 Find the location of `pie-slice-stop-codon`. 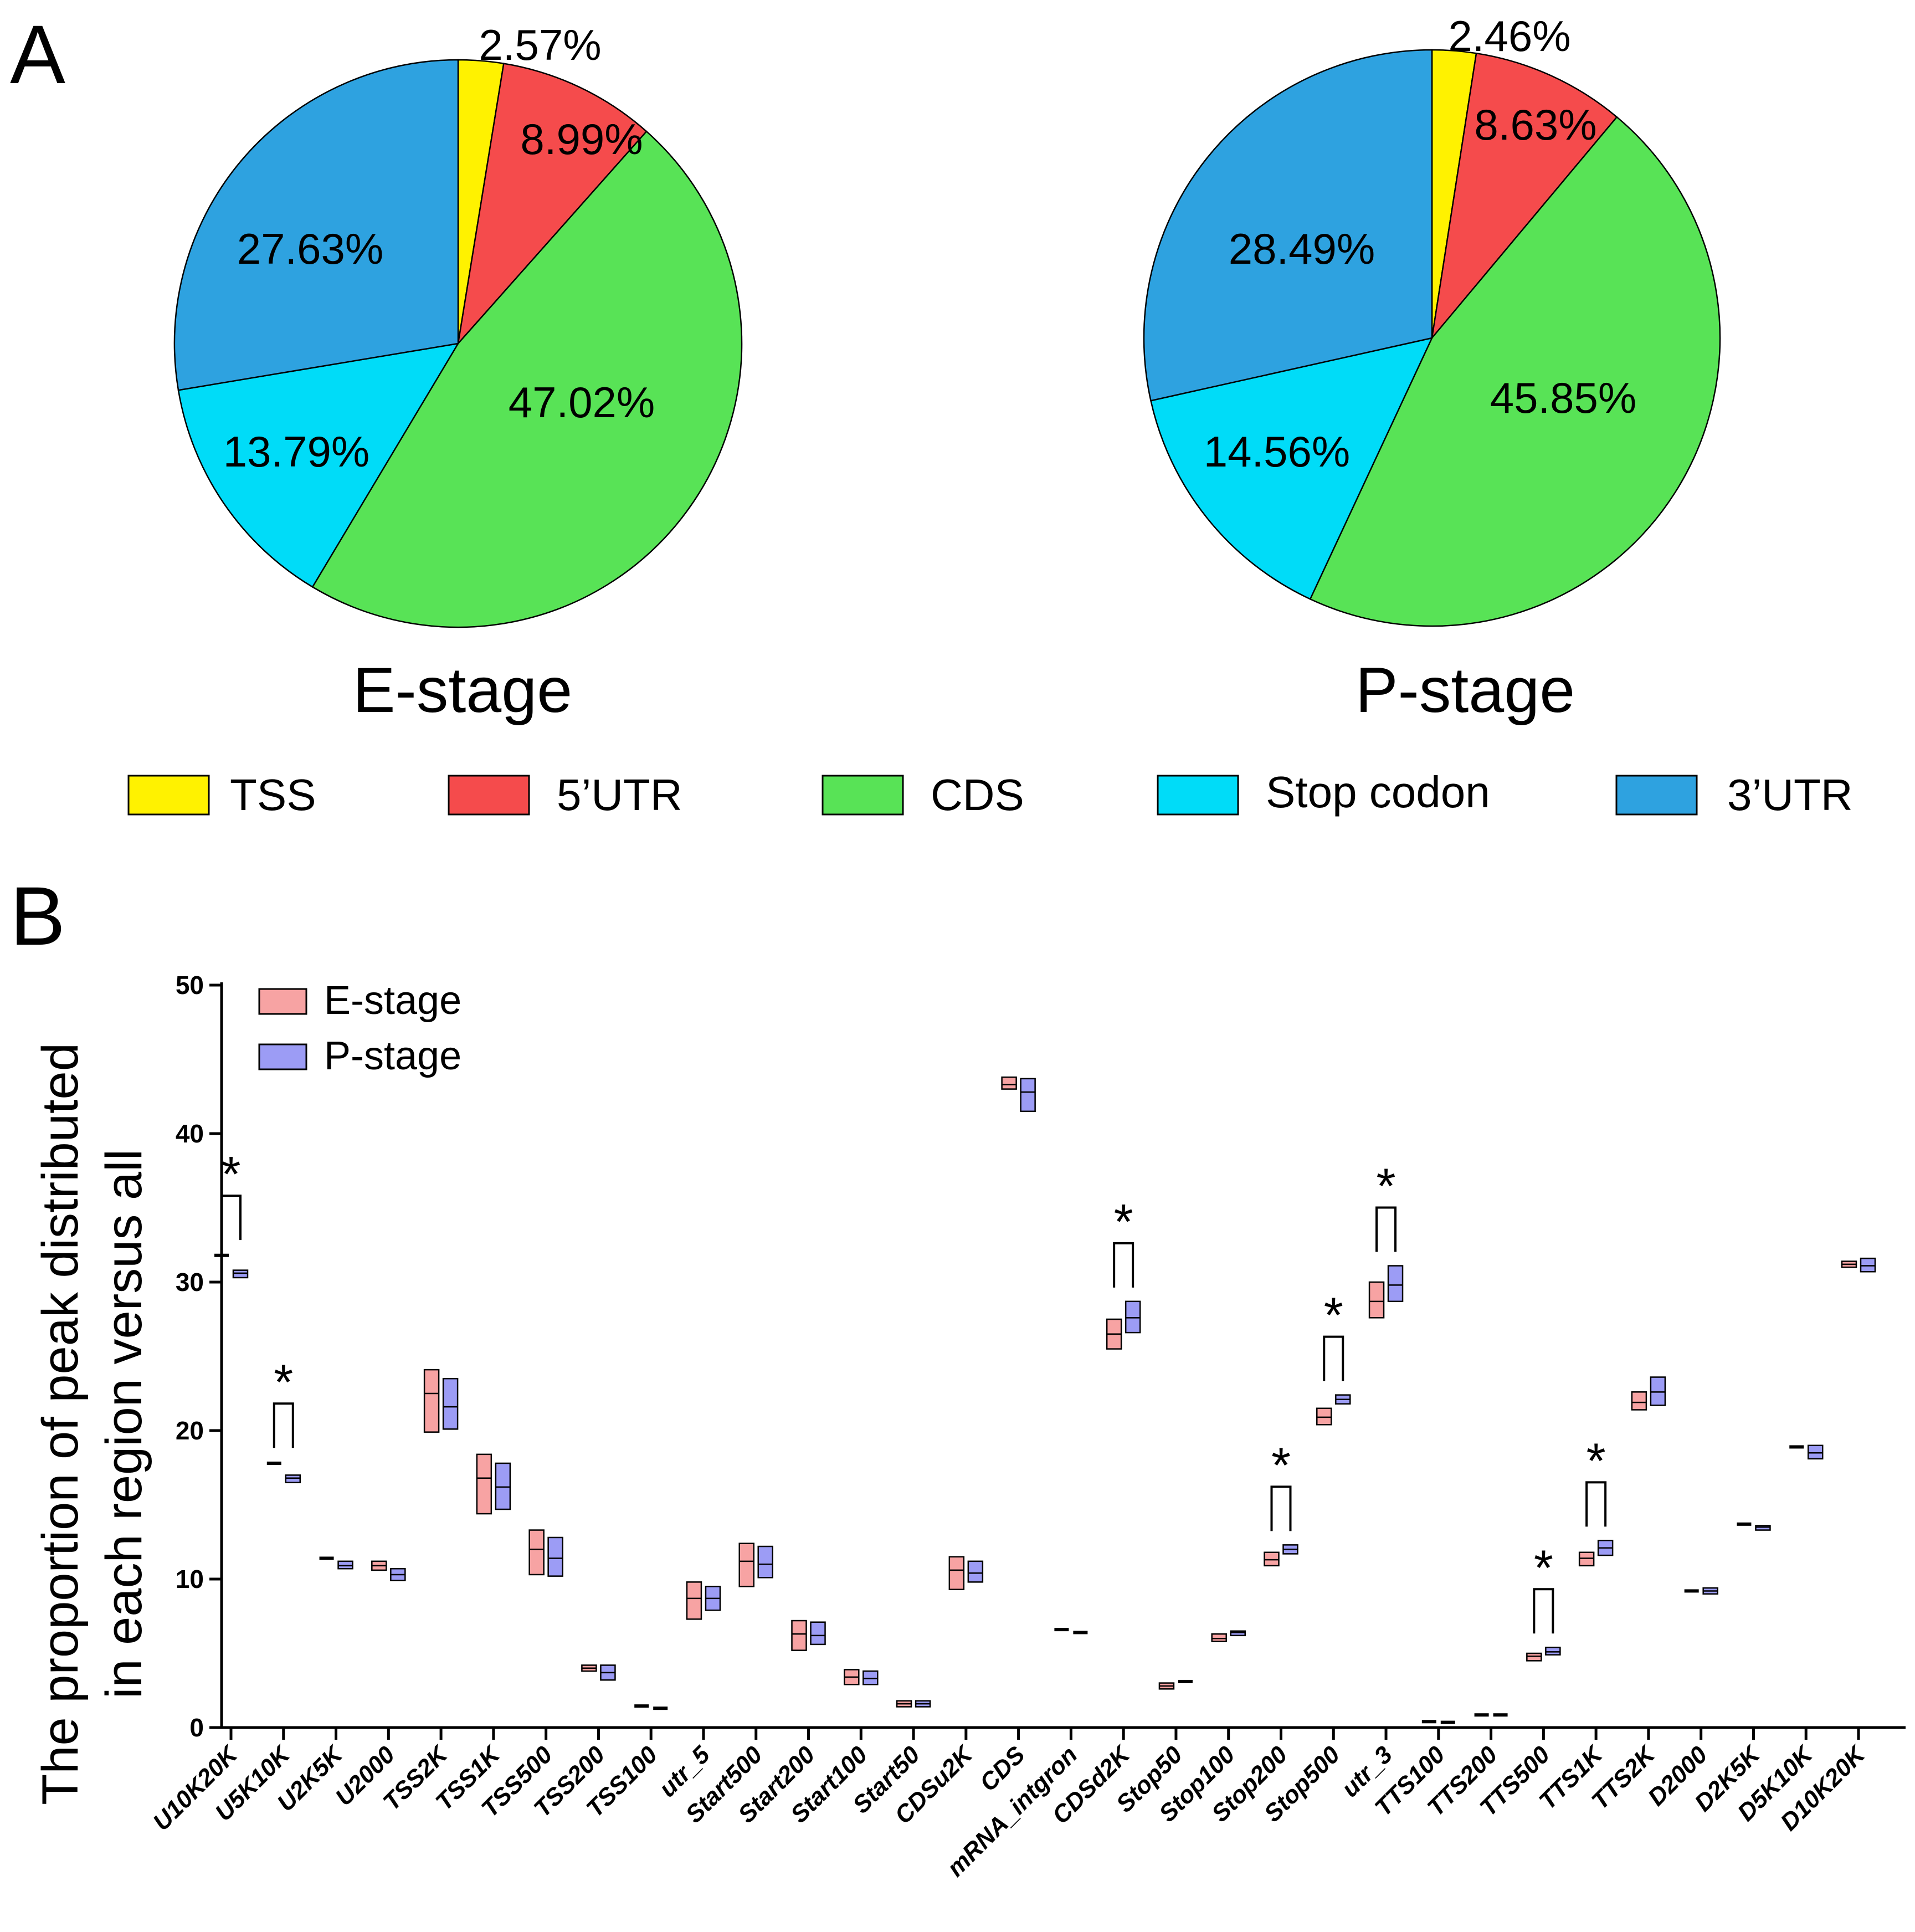

pie-slice-stop-codon is located at coordinates (1291, 468).